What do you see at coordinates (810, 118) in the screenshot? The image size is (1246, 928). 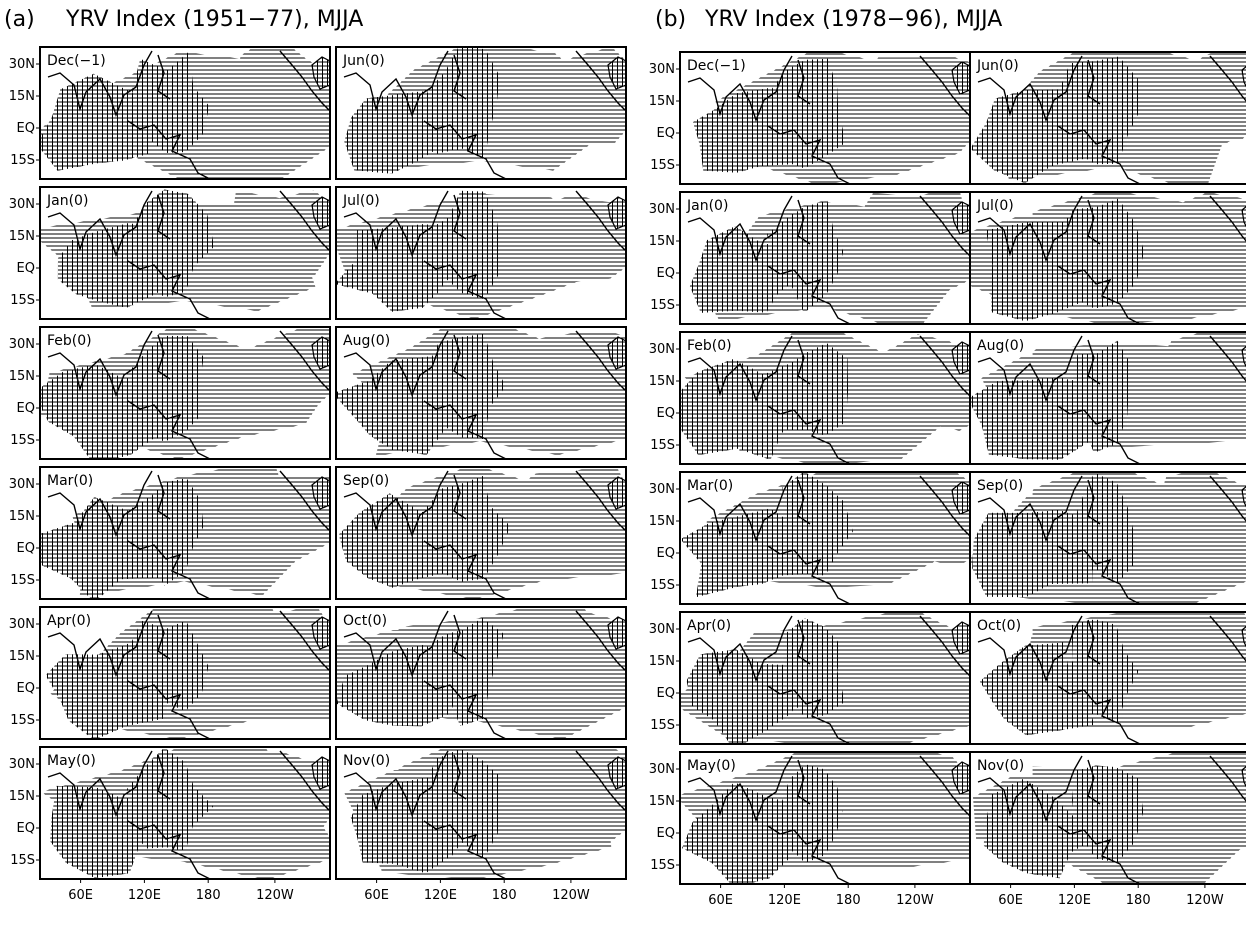 I see `map-panel: Dec(−1) 30N 15N EQ 15S` at bounding box center [810, 118].